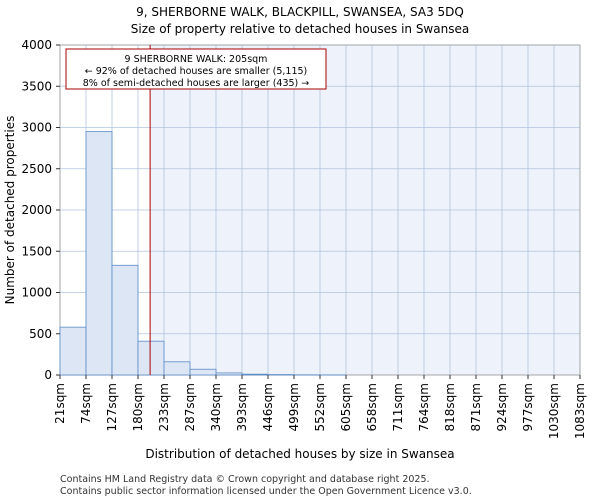 The width and height of the screenshot is (600, 500). What do you see at coordinates (36, 128) in the screenshot?
I see `y-tick-label: 3000` at bounding box center [36, 128].